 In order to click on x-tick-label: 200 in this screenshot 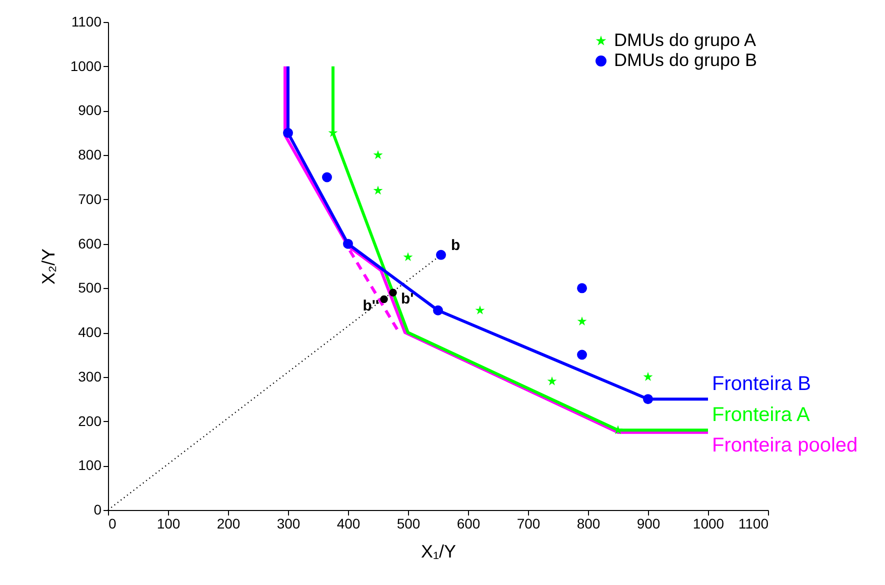, I will do `click(228, 524)`.